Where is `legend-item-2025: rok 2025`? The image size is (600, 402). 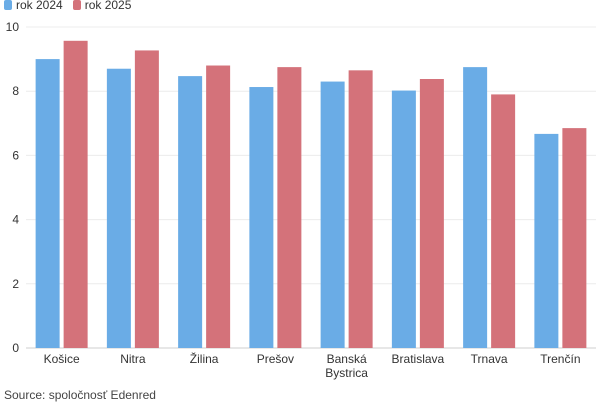
legend-item-2025: rok 2025 is located at coordinates (102, 6).